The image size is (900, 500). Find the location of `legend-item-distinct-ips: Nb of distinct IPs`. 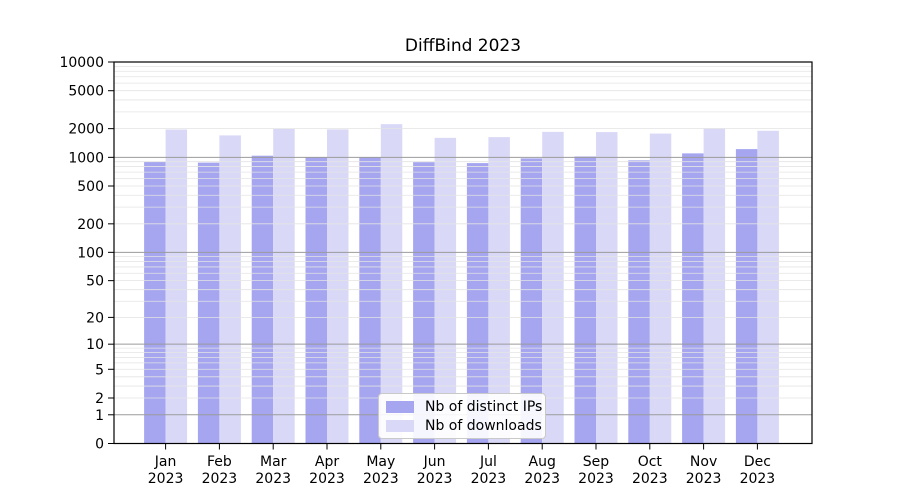

legend-item-distinct-ips: Nb of distinct IPs is located at coordinates (462, 406).